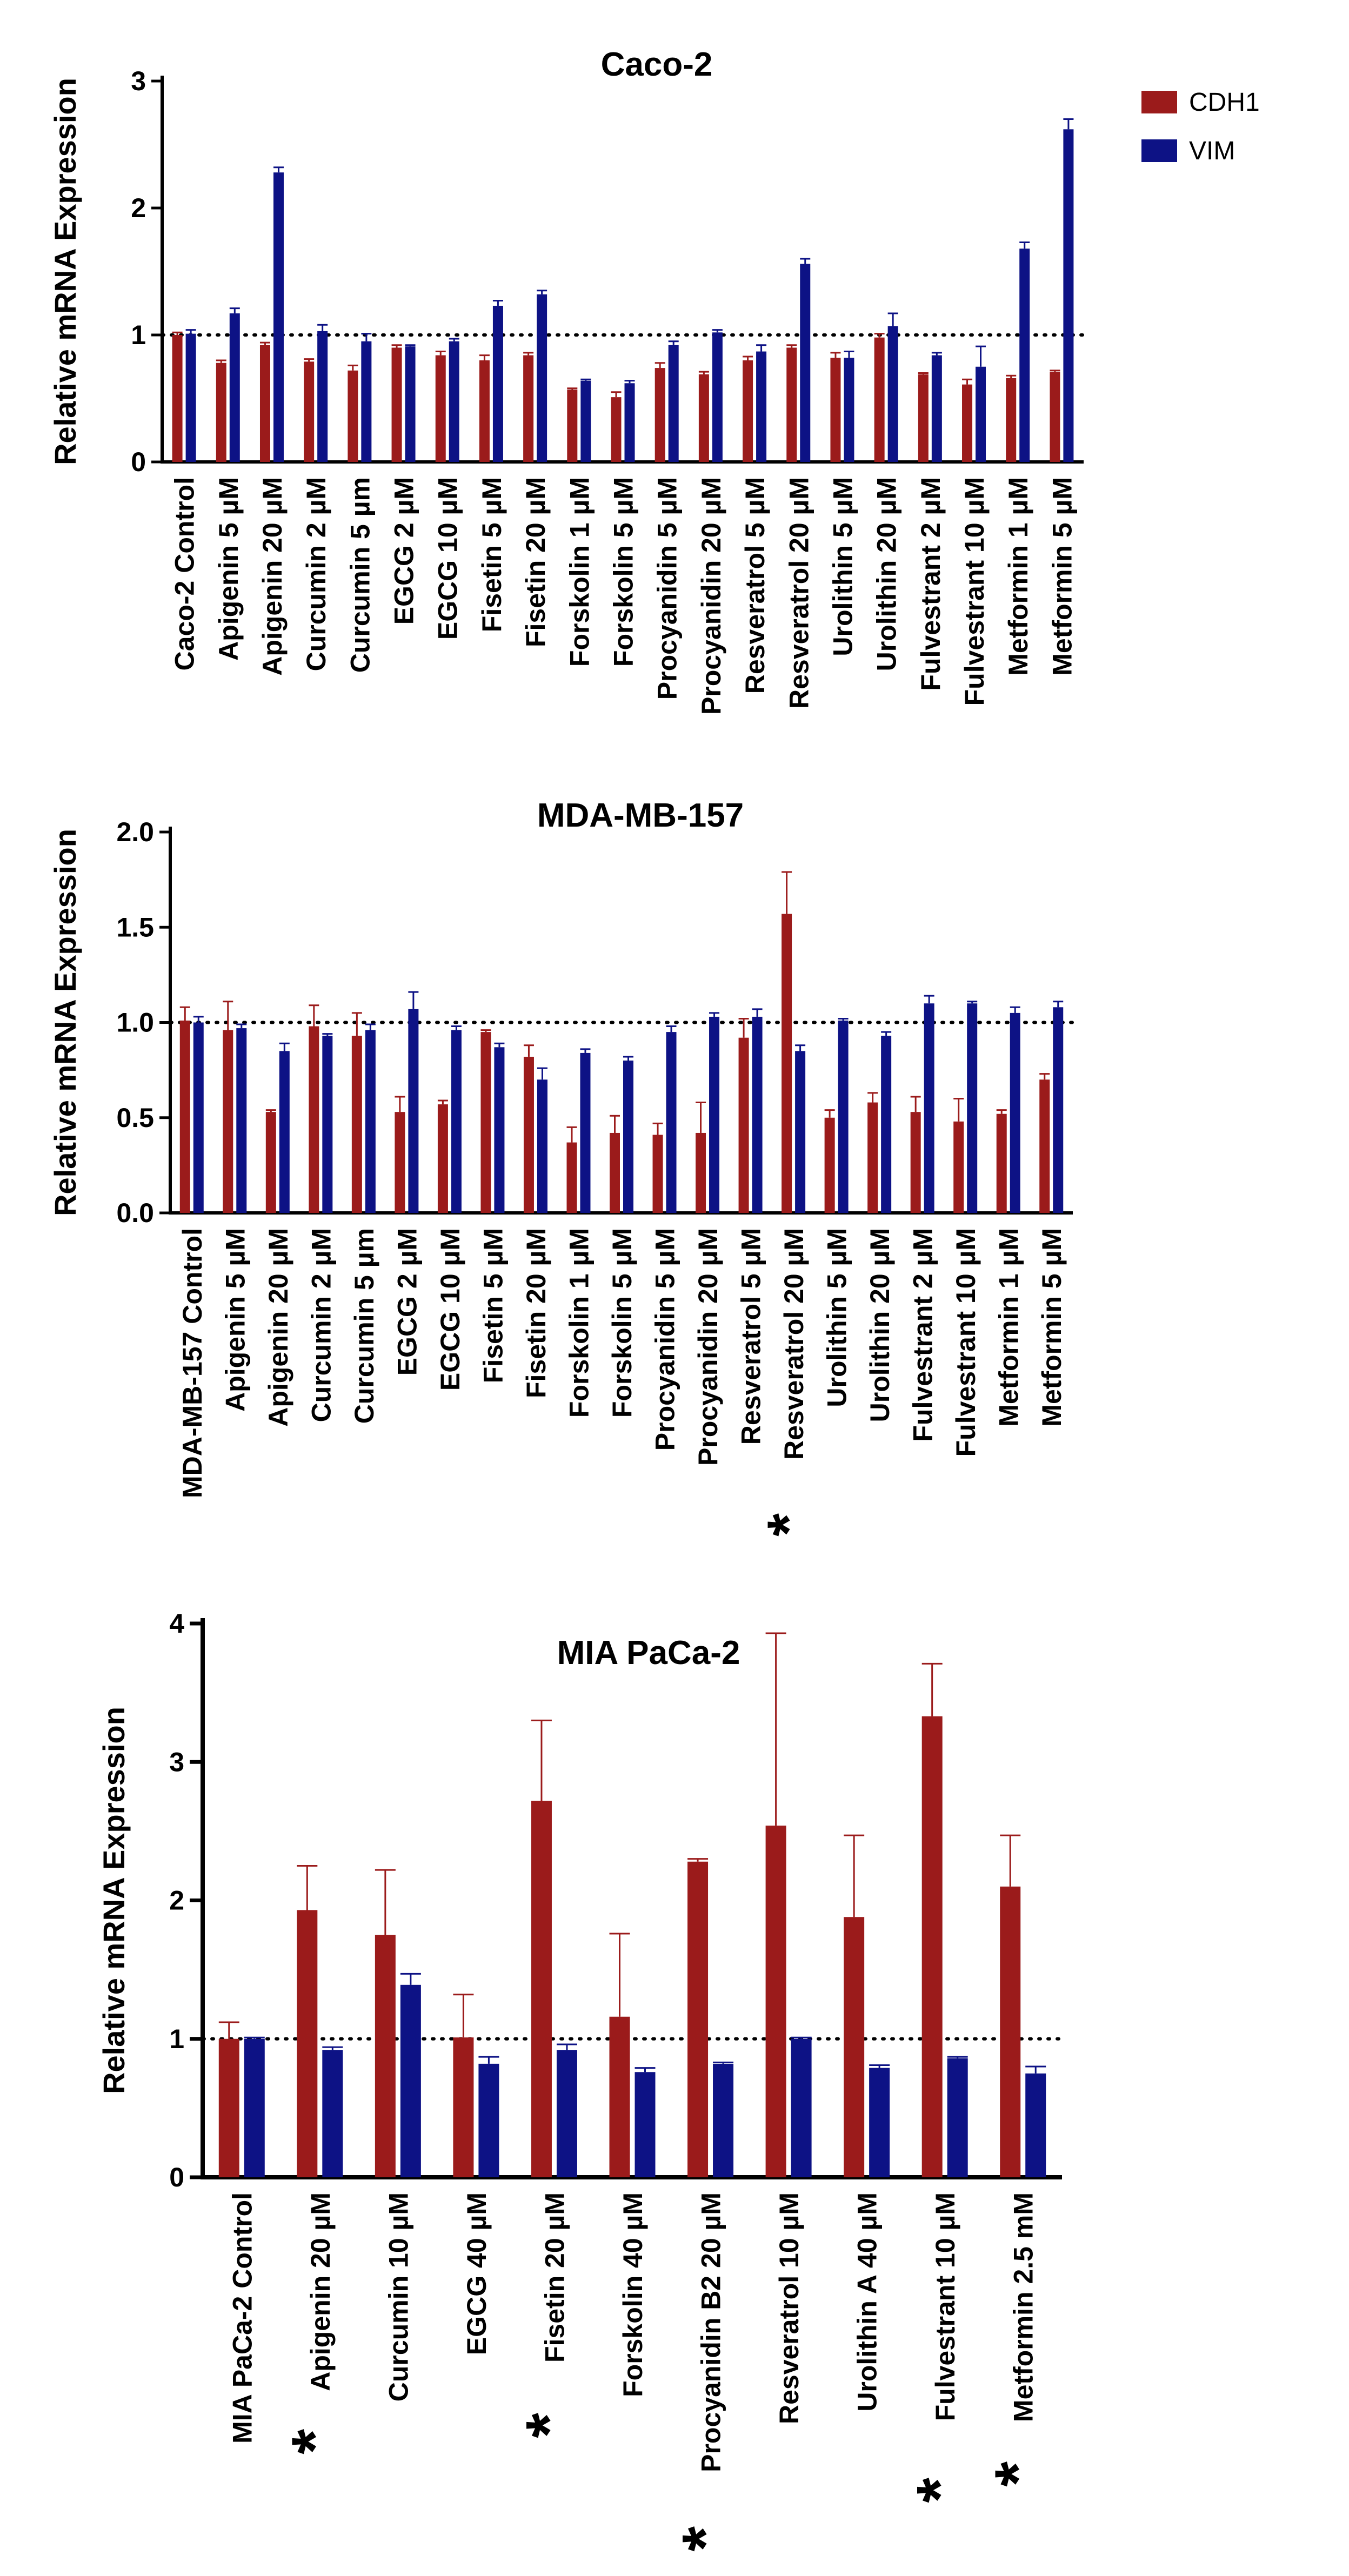  What do you see at coordinates (585, 421) in the screenshot?
I see `bar-caco-2-vim-forskolin-1-um` at bounding box center [585, 421].